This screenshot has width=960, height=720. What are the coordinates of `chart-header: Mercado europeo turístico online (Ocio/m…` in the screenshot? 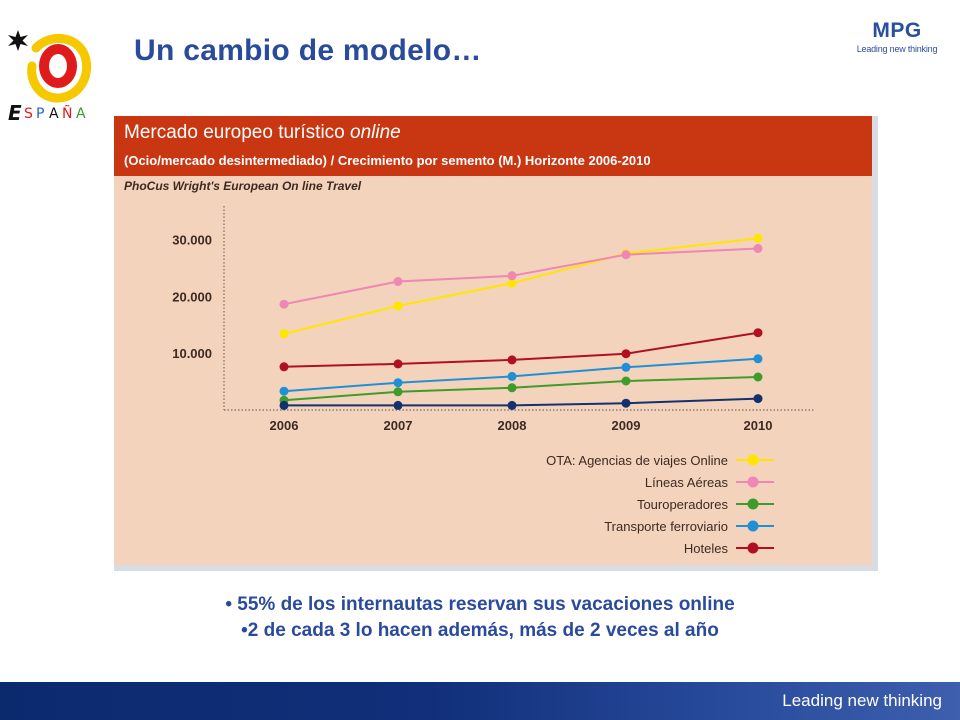 It's located at (493, 146).